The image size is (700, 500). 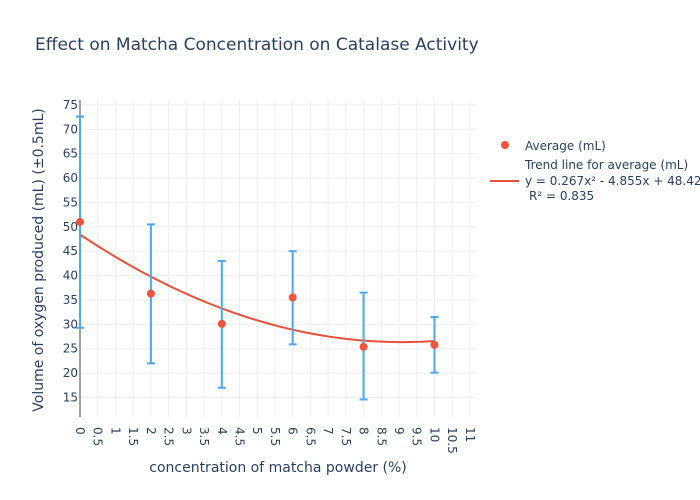 I want to click on y-tick-label: 50, so click(x=70, y=227).